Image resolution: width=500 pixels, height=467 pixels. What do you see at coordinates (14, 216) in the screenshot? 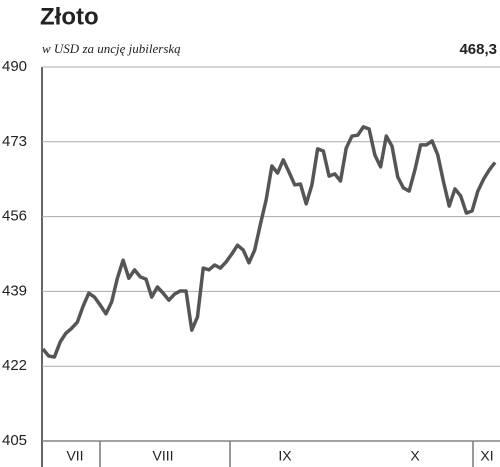
I see `y-tick-label: 456` at bounding box center [14, 216].